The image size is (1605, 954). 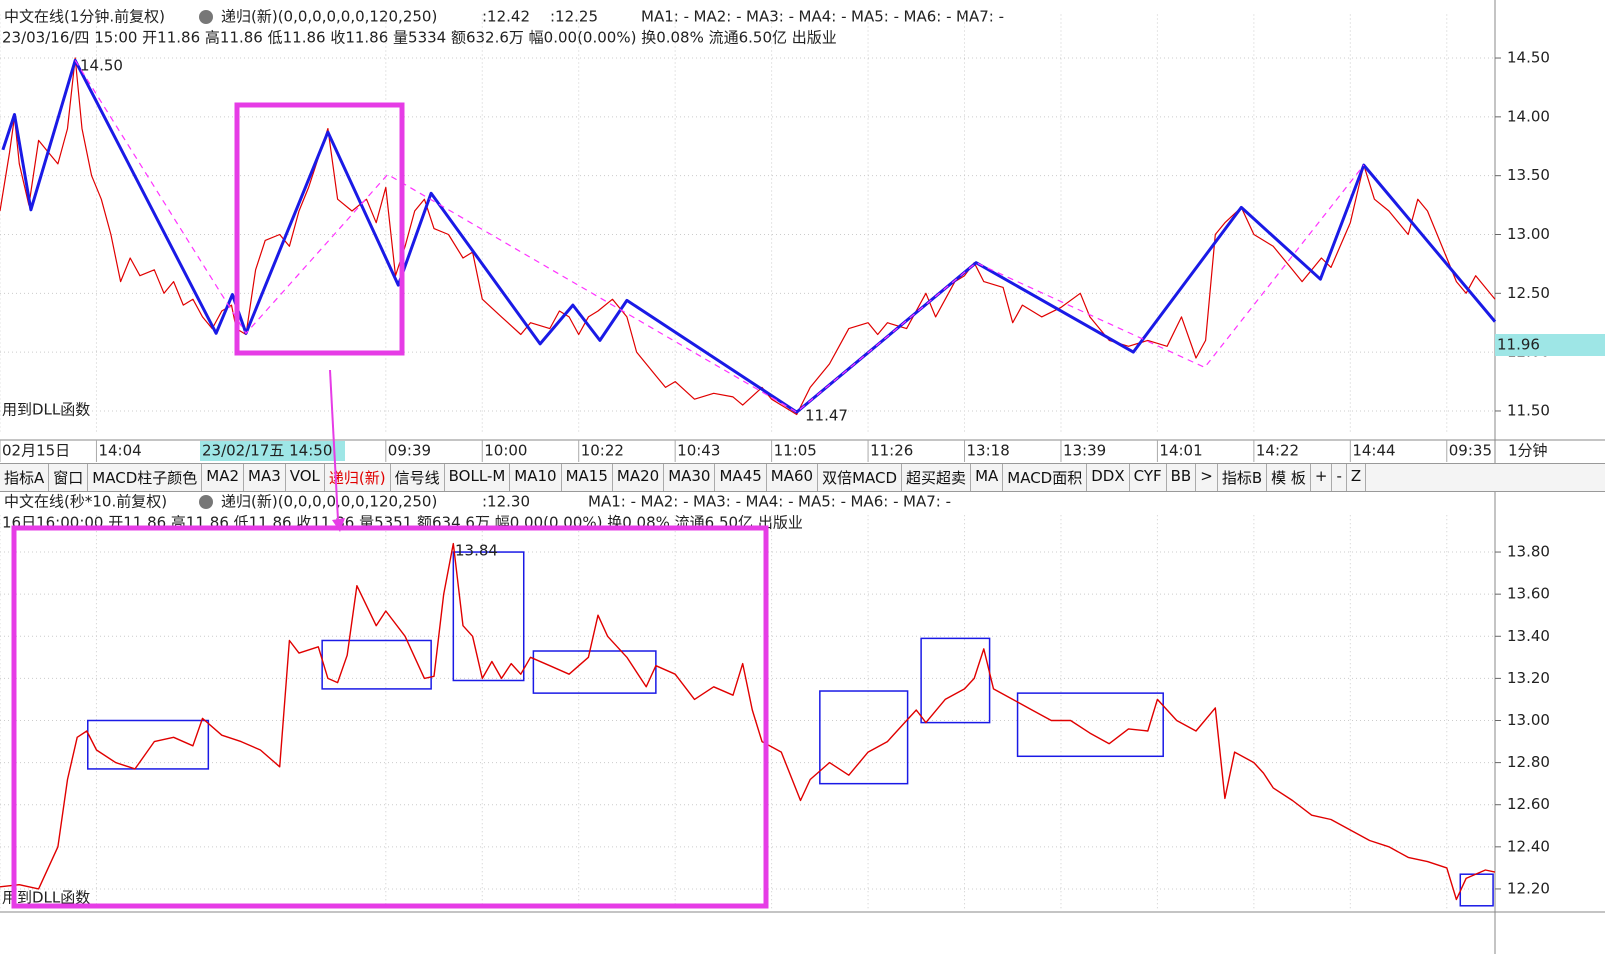 I want to click on toolbar-button: MA20, so click(x=639, y=477).